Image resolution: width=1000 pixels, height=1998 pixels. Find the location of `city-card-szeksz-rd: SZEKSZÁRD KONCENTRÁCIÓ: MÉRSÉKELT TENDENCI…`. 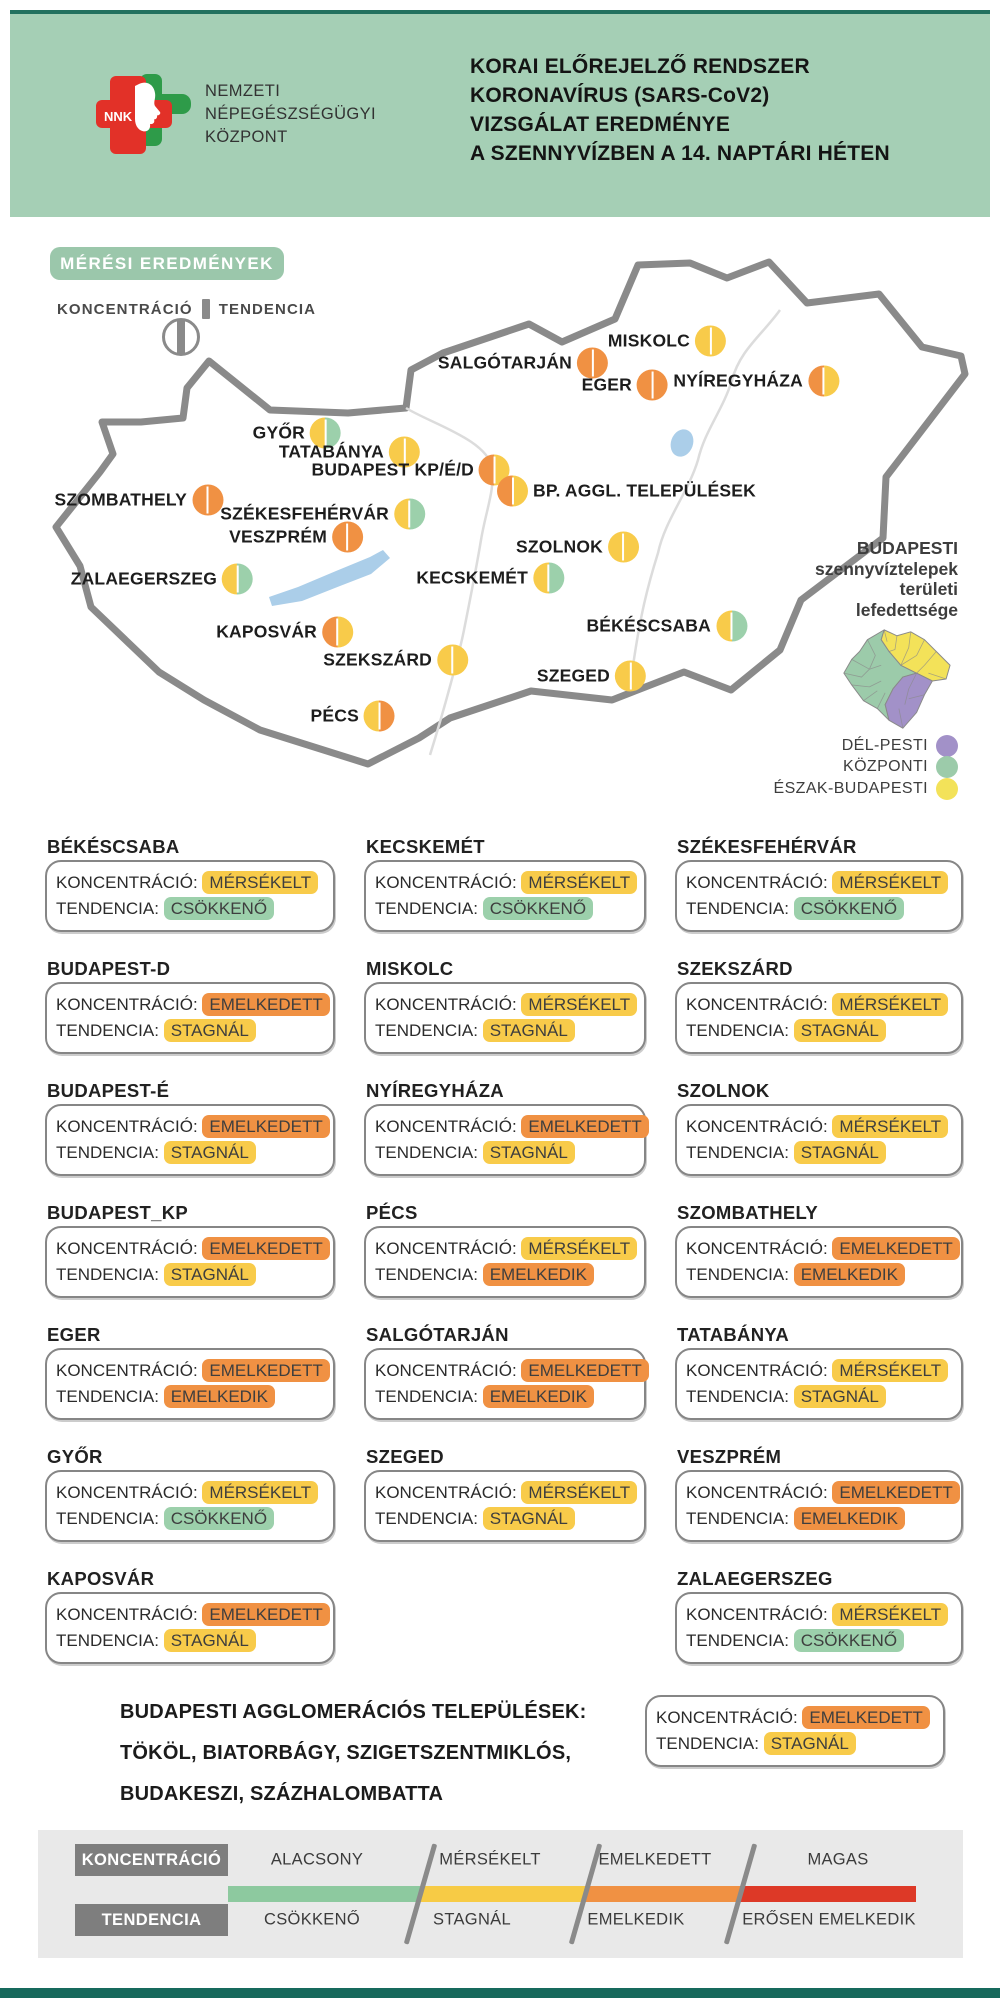

city-card-szeksz-rd: SZEKSZÁRD KONCENTRÁCIÓ: MÉRSÉKELT TENDENCI… is located at coordinates (819, 1006).